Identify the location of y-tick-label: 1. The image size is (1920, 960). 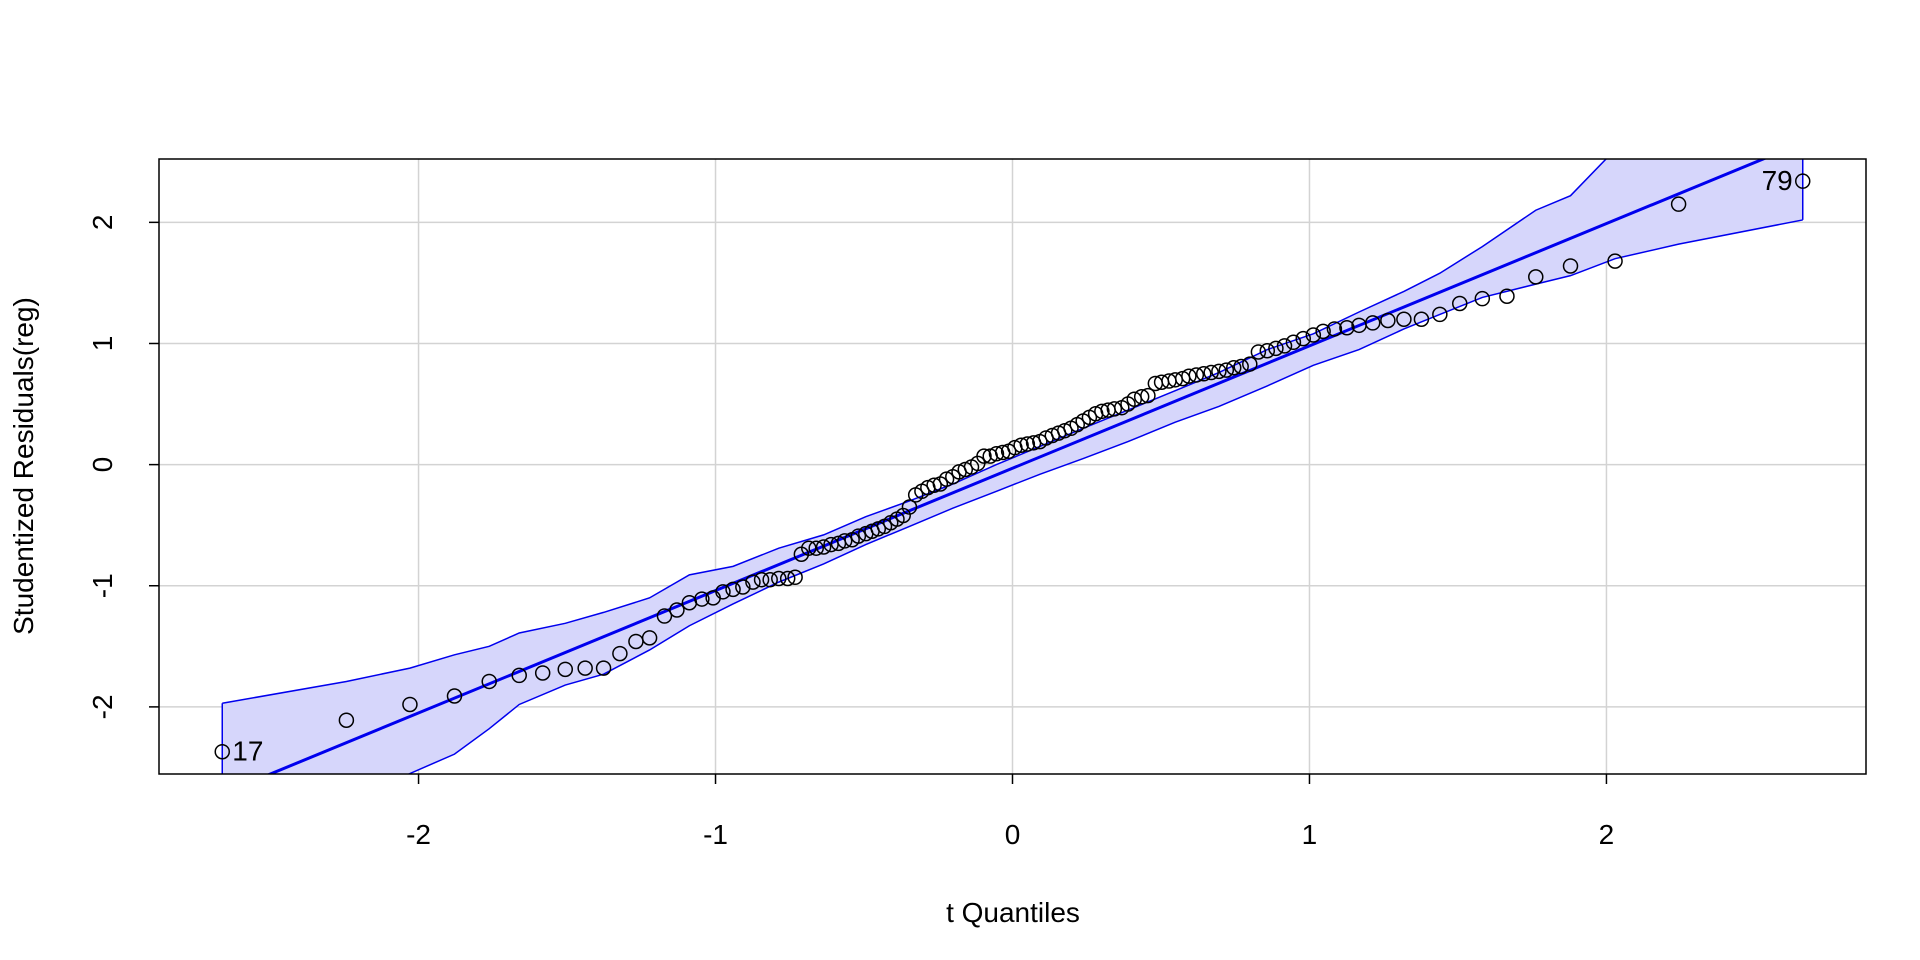
(102, 344).